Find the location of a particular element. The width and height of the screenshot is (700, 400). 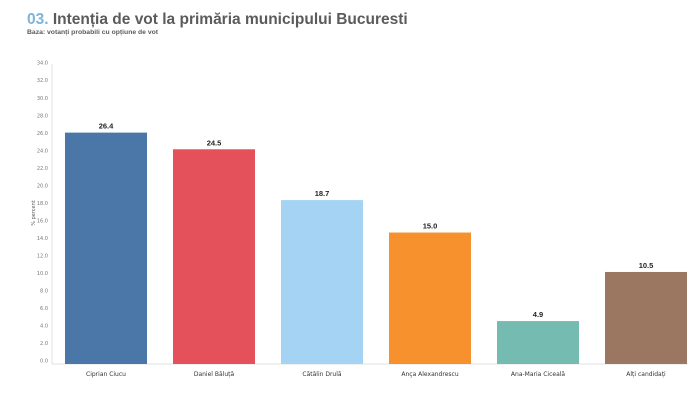

bar-value-label: 26.4 is located at coordinates (106, 126).